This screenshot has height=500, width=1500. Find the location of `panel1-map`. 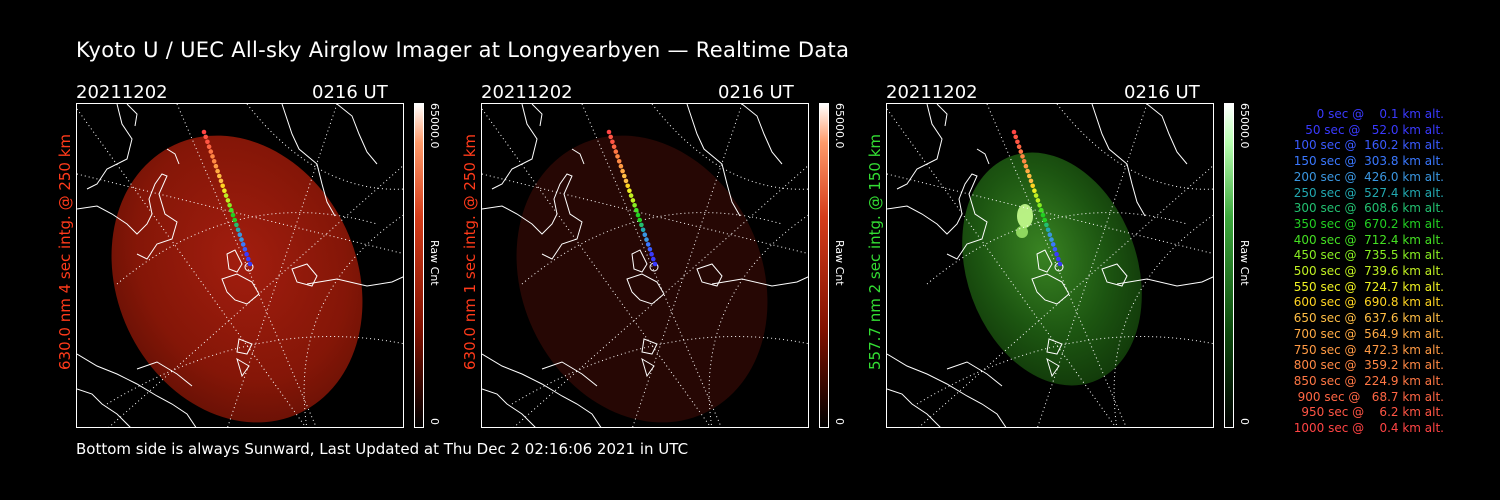

panel1-map is located at coordinates (240, 265).